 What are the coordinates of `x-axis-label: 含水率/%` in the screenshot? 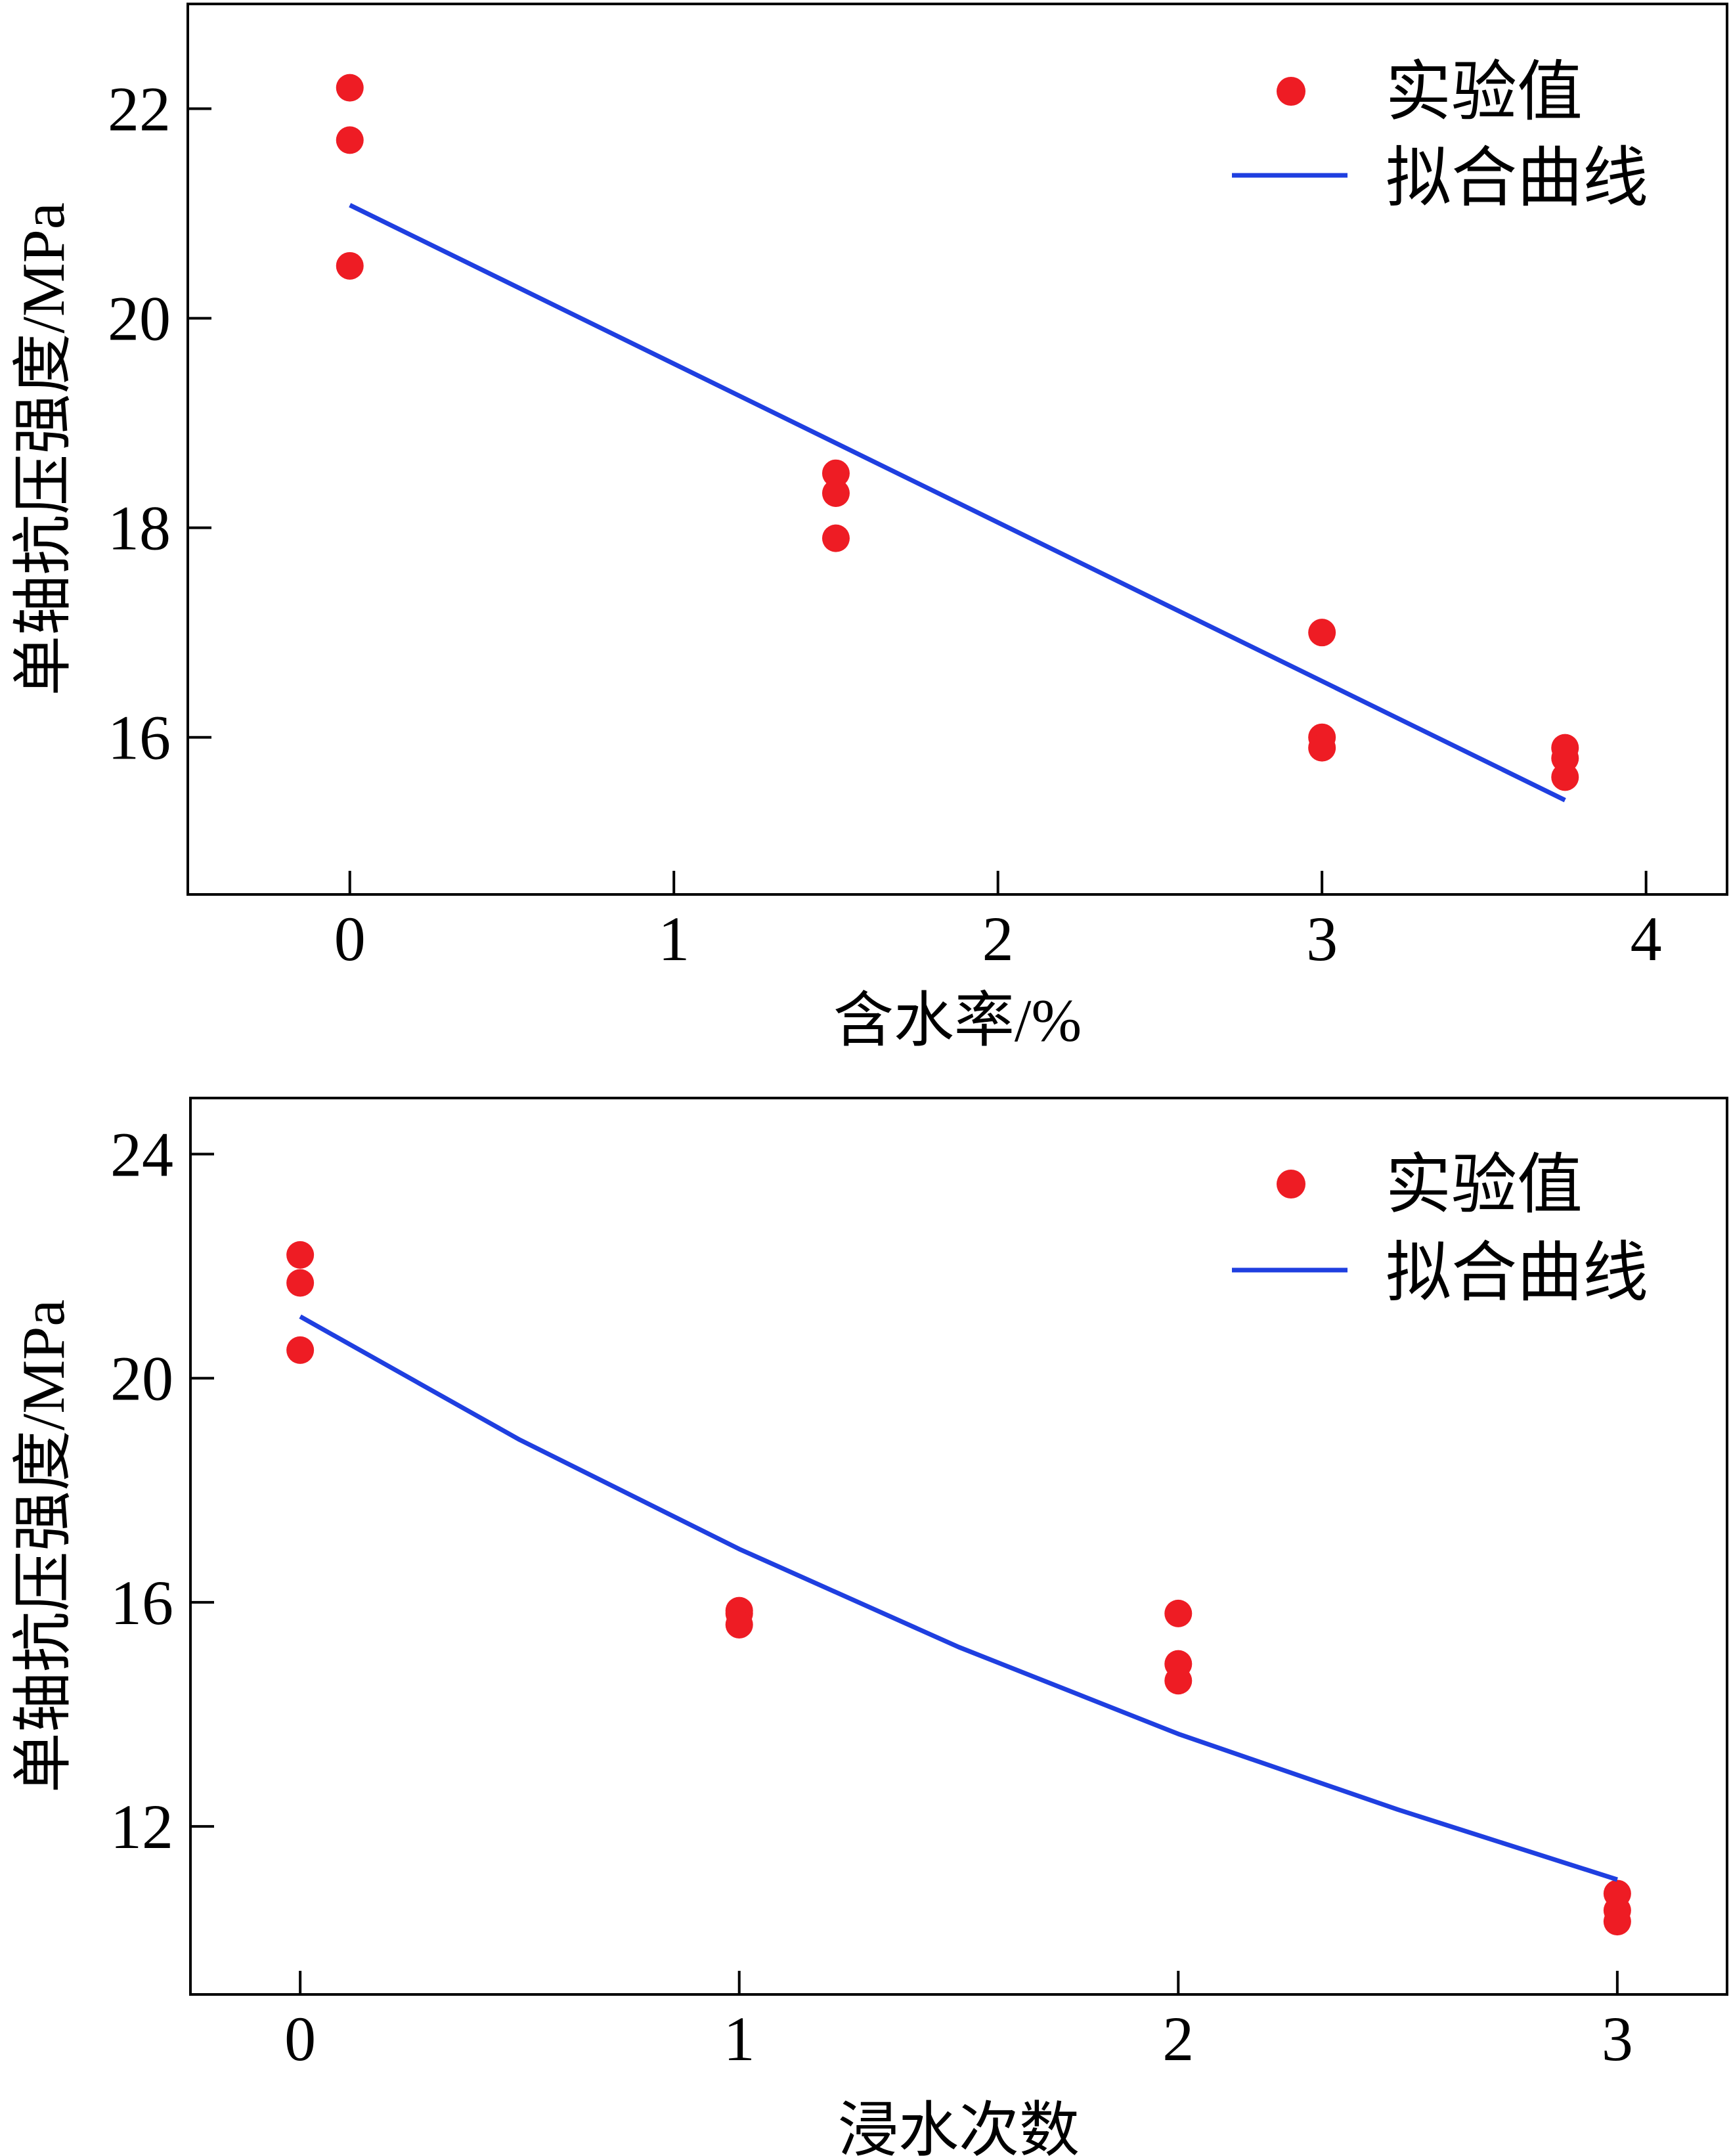 It's located at (957, 1020).